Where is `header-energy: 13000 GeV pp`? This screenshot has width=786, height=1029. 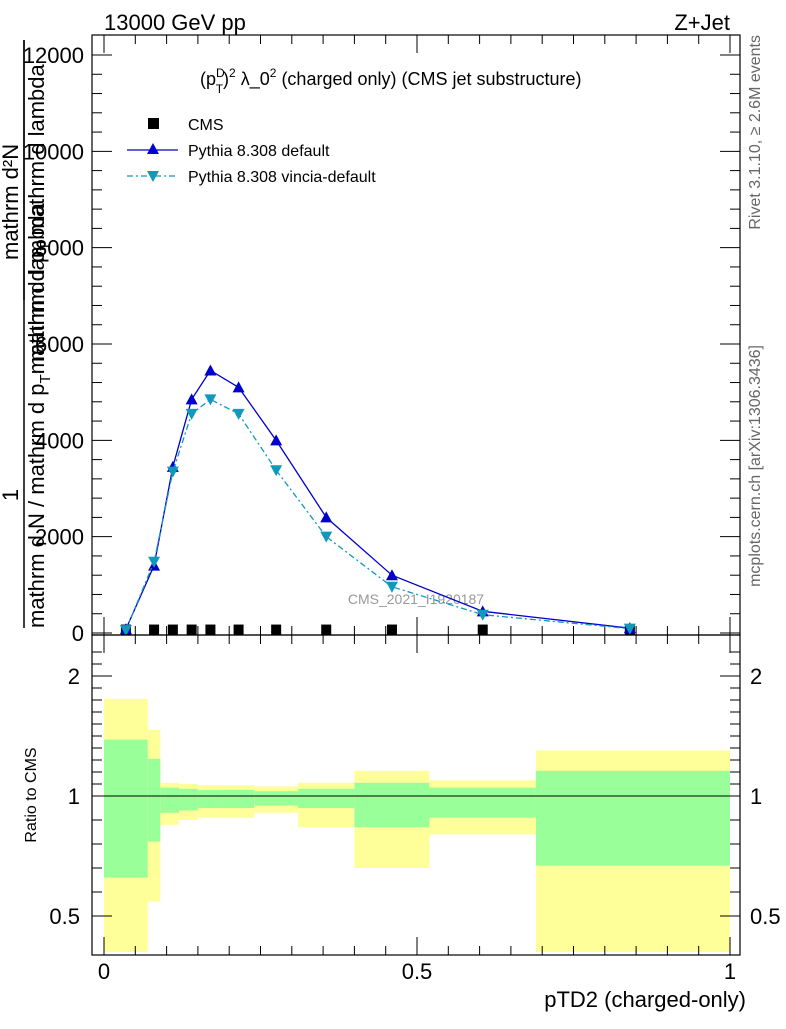
header-energy: 13000 GeV pp is located at coordinates (175, 22).